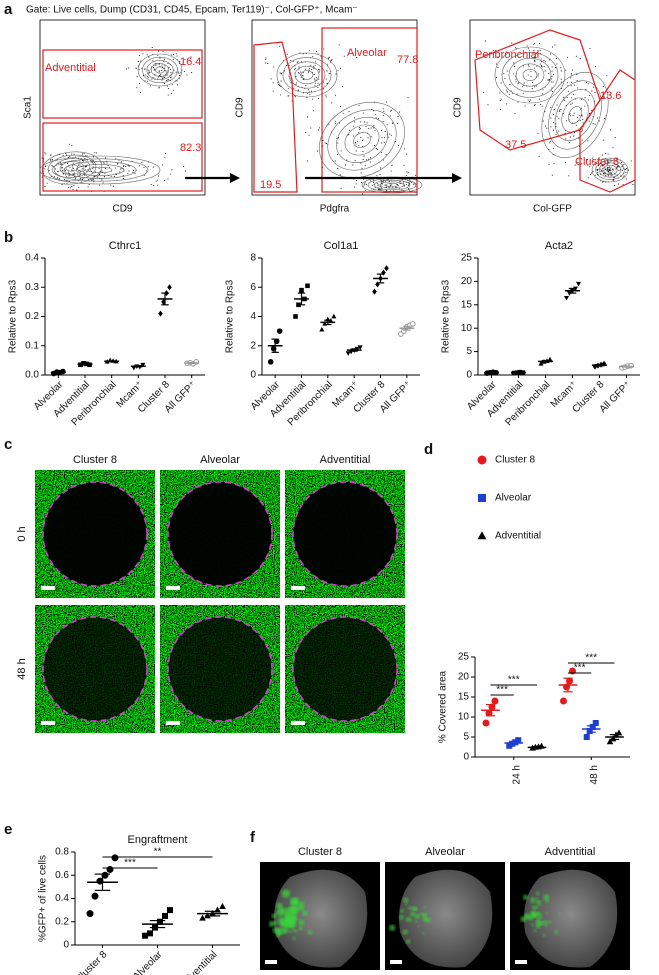 The image size is (659, 975). What do you see at coordinates (130, 863) in the screenshot?
I see `significance-label: ***` at bounding box center [130, 863].